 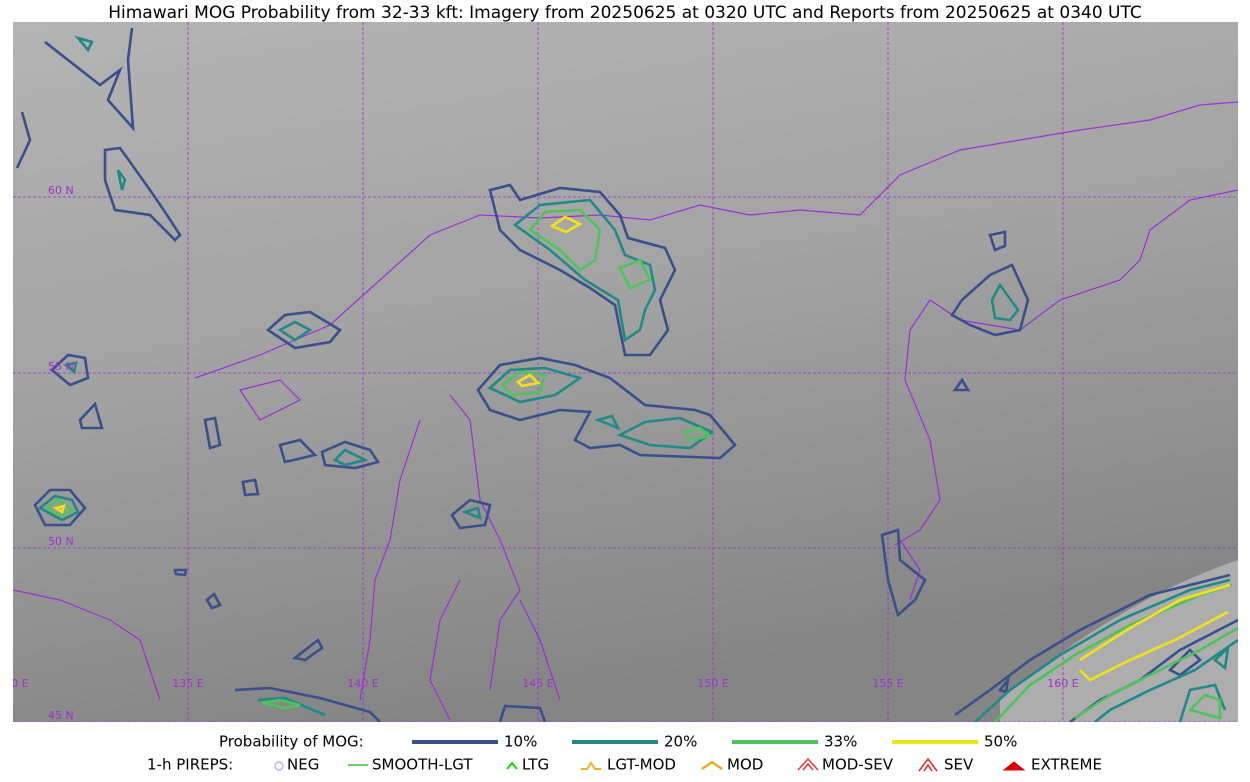 What do you see at coordinates (887, 683) in the screenshot?
I see `lon-label: 155 E` at bounding box center [887, 683].